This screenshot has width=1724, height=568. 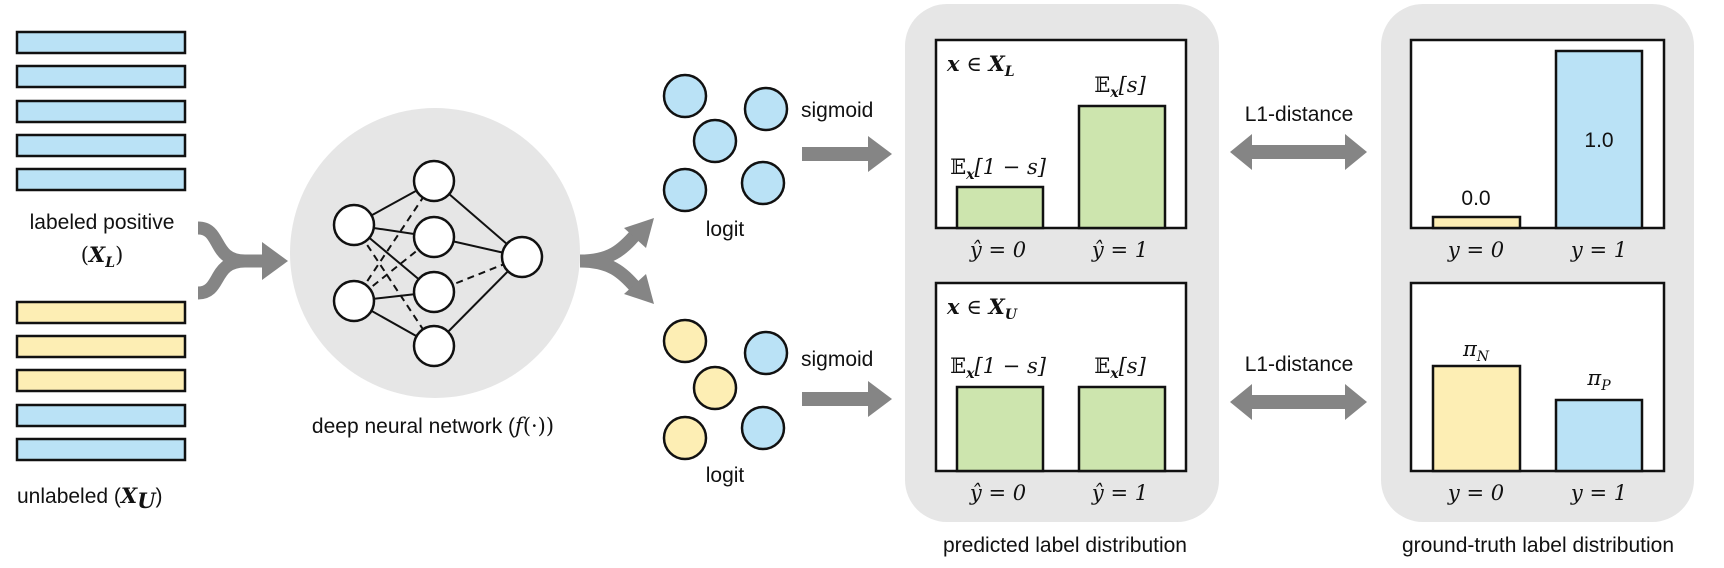 I want to click on prior-label: πP, so click(x=1598, y=380).